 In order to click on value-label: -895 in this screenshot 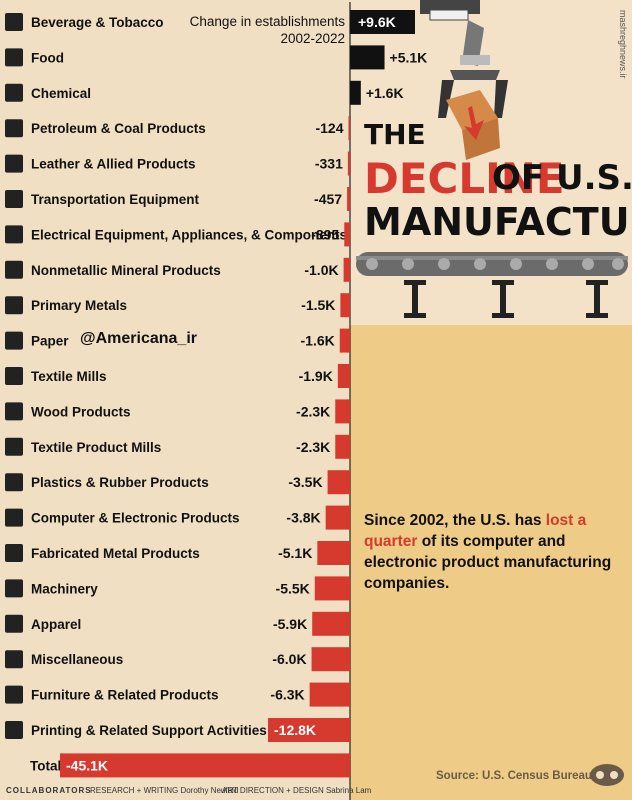, I will do `click(325, 234)`.